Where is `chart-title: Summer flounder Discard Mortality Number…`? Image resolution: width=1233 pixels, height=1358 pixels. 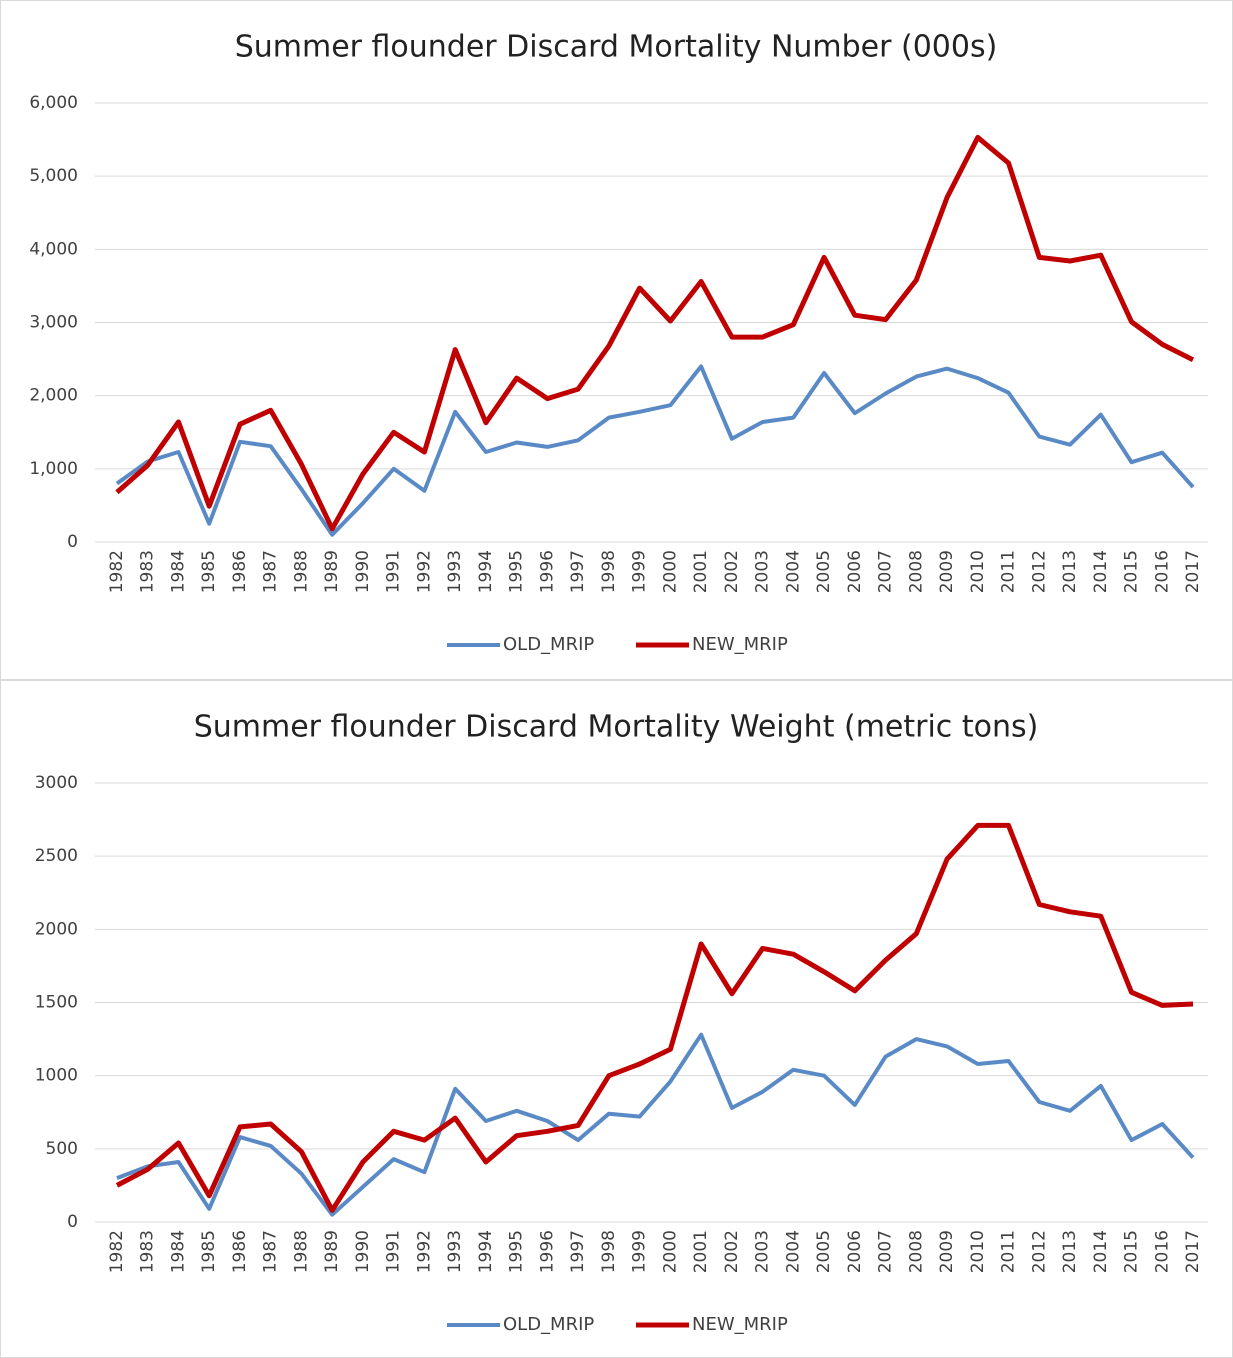
chart-title: Summer flounder Discard Mortality Number… is located at coordinates (616, 47).